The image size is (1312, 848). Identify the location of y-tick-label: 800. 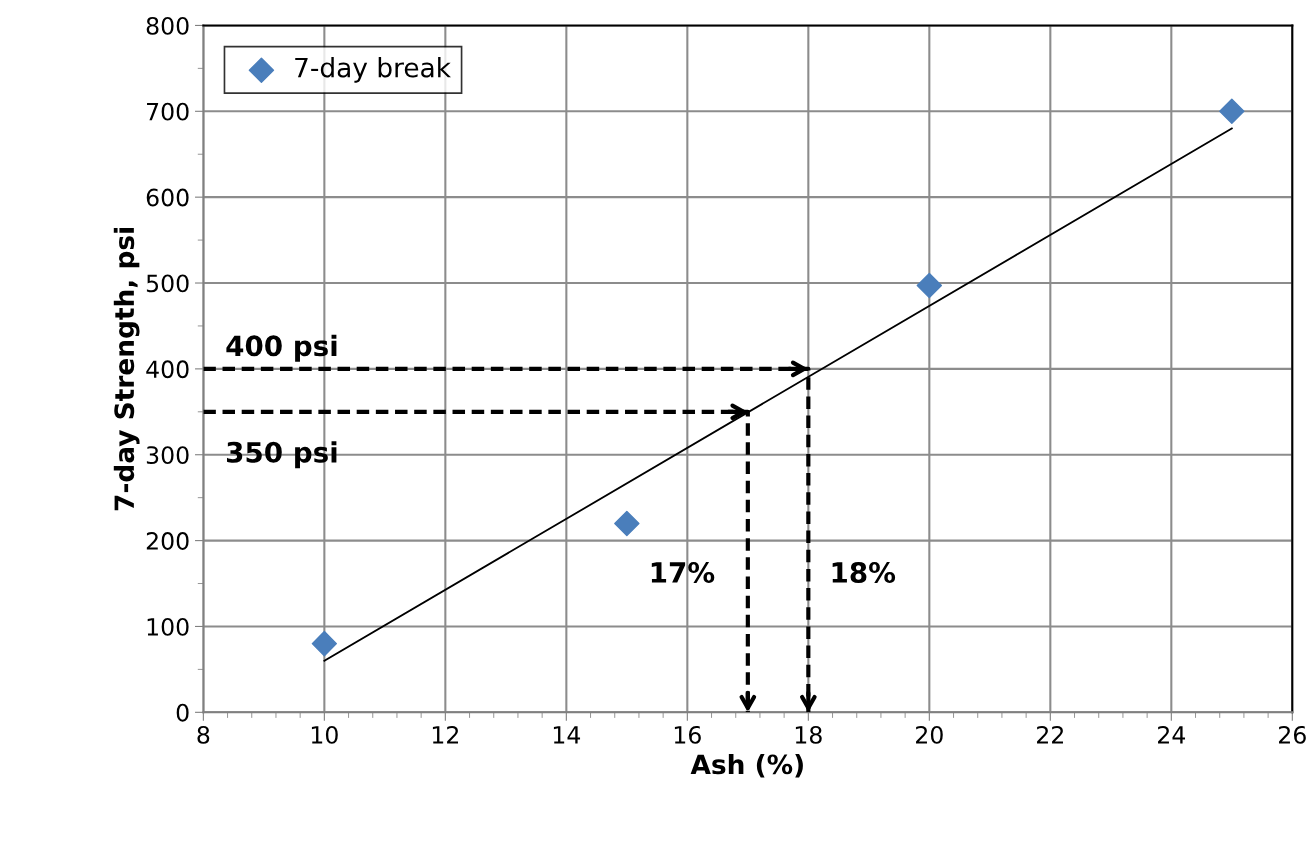
(167, 25).